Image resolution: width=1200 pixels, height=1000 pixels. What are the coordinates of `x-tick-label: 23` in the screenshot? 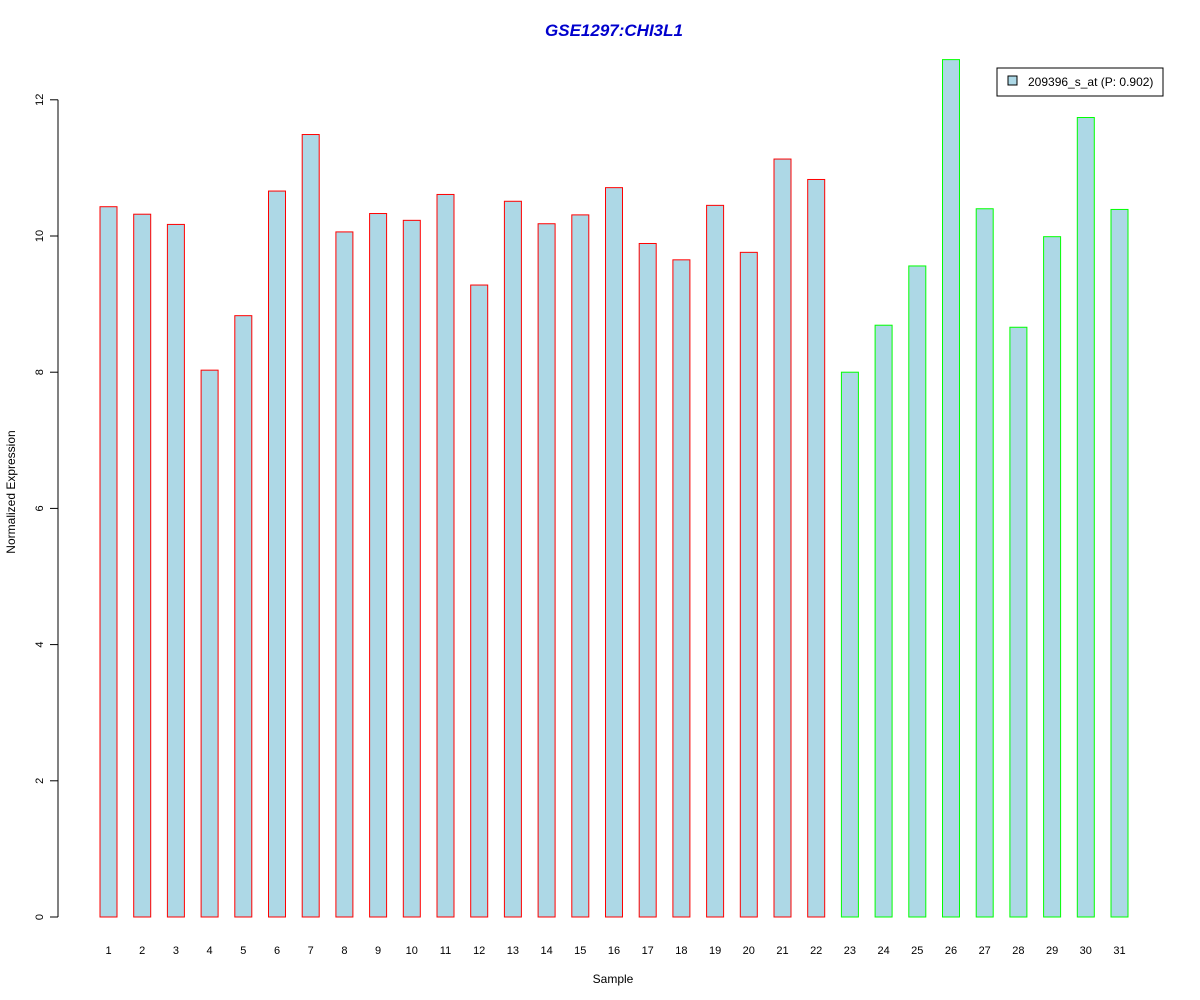 It's located at (850, 951).